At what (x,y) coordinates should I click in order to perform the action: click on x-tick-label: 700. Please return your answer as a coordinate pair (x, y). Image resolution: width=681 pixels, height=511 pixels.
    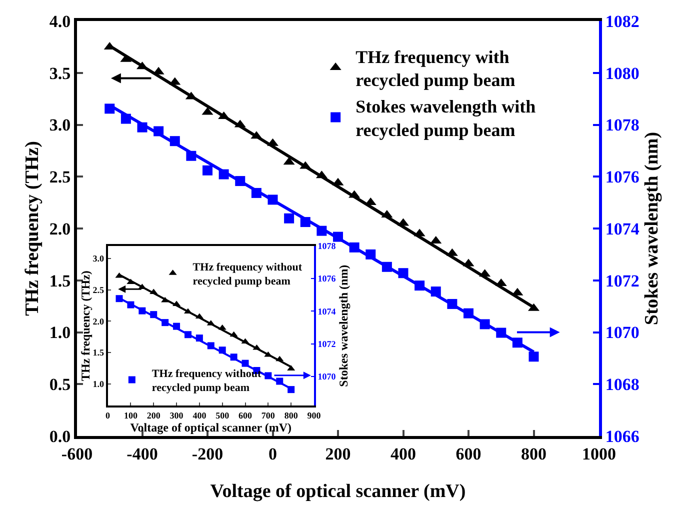
    Looking at the image, I should click on (268, 415).